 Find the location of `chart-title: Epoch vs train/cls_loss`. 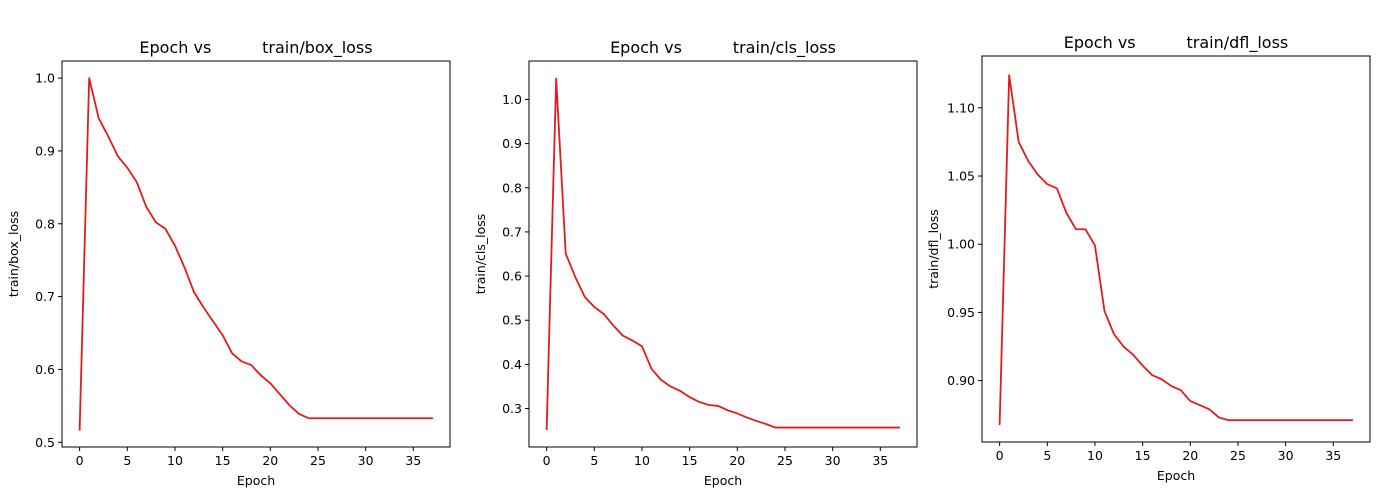

chart-title: Epoch vs train/cls_loss is located at coordinates (723, 48).